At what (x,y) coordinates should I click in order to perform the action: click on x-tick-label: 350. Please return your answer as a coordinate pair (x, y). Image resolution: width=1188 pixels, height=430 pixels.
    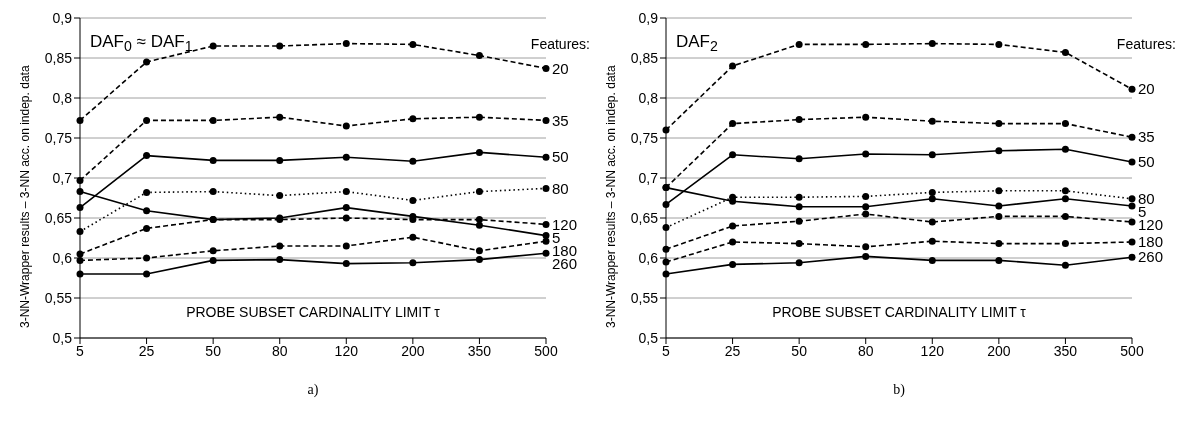
    Looking at the image, I should click on (1065, 350).